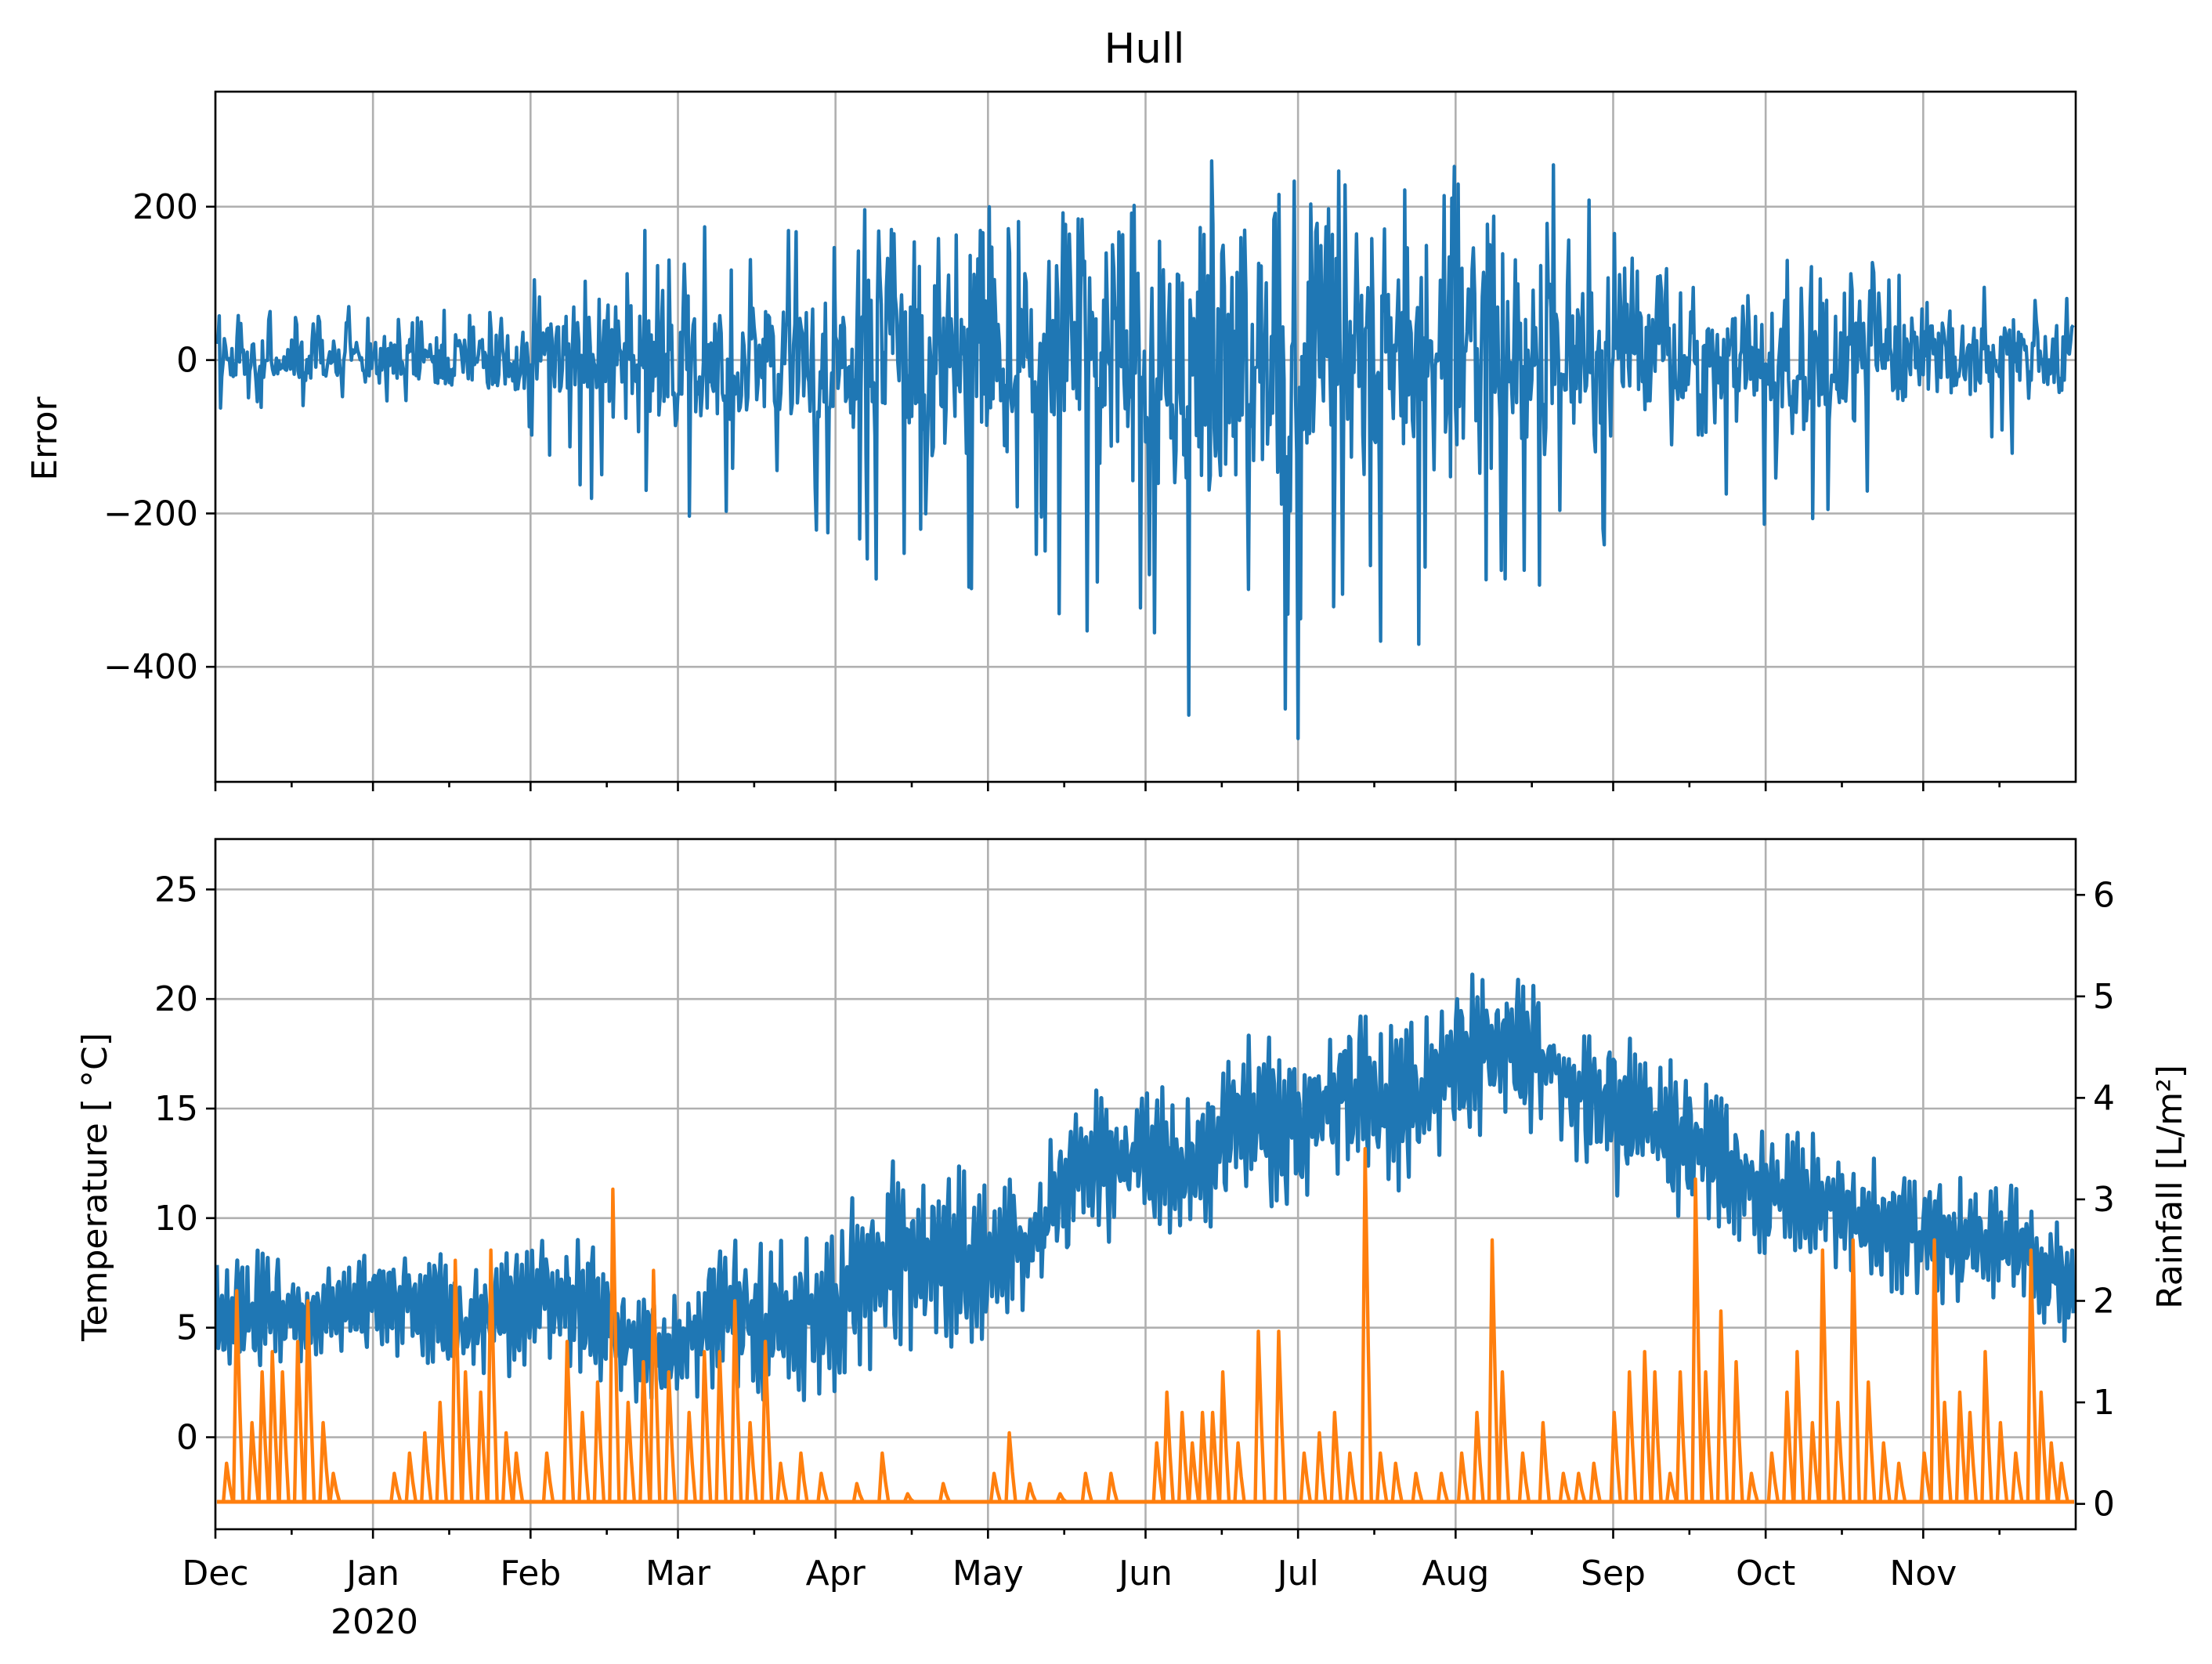 This screenshot has height=1664, width=2212. Describe the element at coordinates (2104, 1098) in the screenshot. I see `rainfall-y-tick-label: 4` at that location.